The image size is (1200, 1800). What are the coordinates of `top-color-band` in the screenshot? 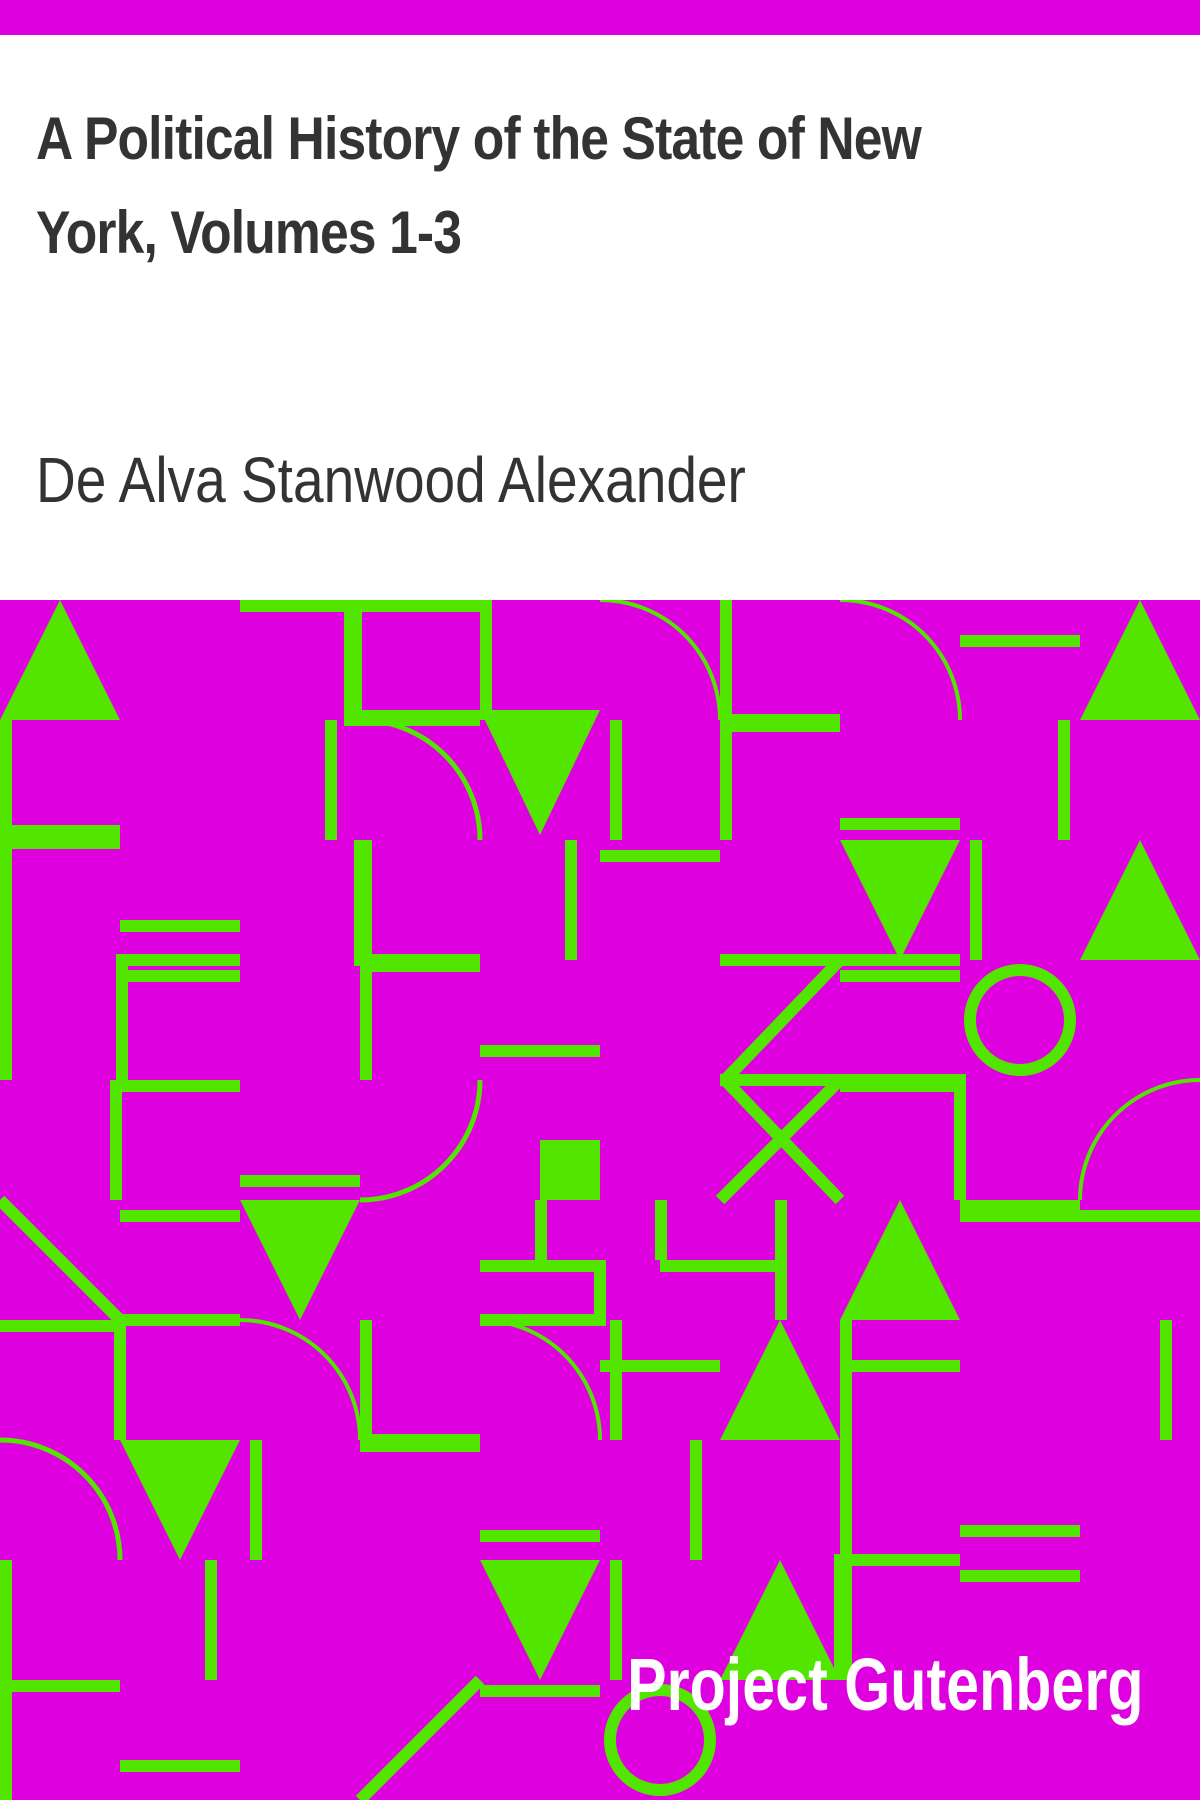 It's located at (600, 17).